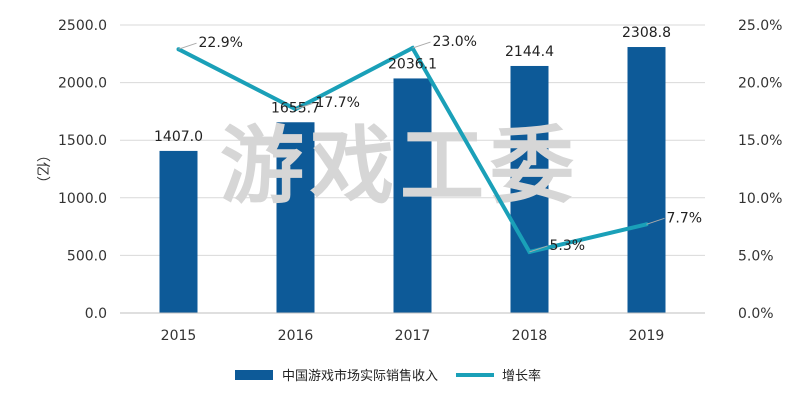  I want to click on y2-tick-label: 20.0%, so click(760, 84).